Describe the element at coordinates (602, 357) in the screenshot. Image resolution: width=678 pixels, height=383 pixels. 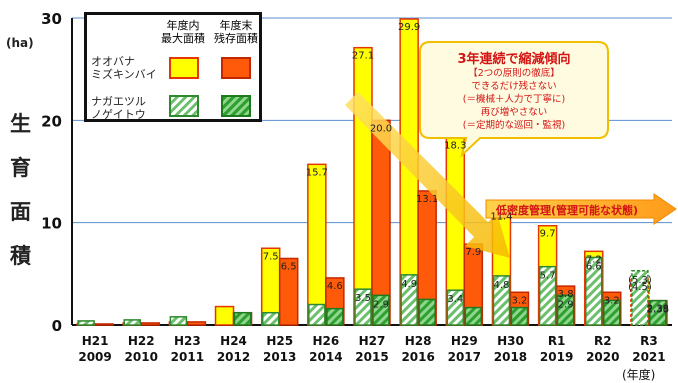
I see `x-tick-year: 2020` at that location.